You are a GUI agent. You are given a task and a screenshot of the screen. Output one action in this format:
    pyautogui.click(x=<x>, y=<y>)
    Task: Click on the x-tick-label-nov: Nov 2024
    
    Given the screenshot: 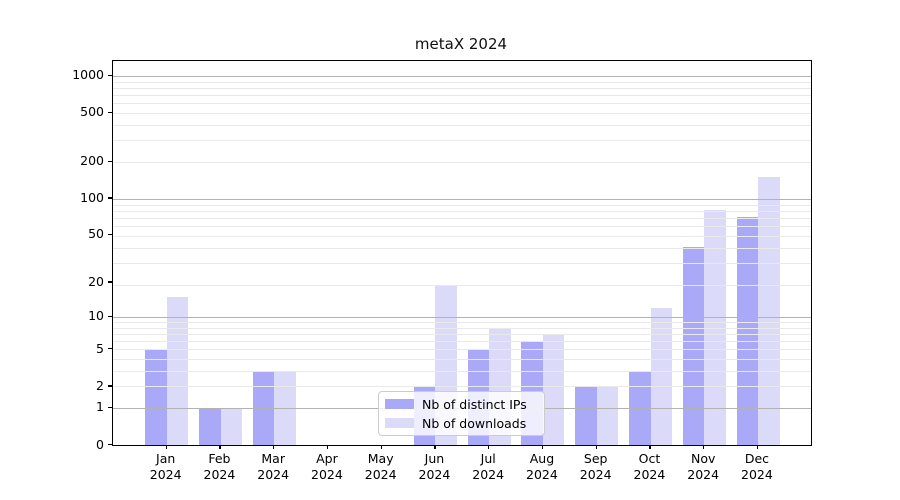 What is the action you would take?
    pyautogui.click(x=703, y=466)
    